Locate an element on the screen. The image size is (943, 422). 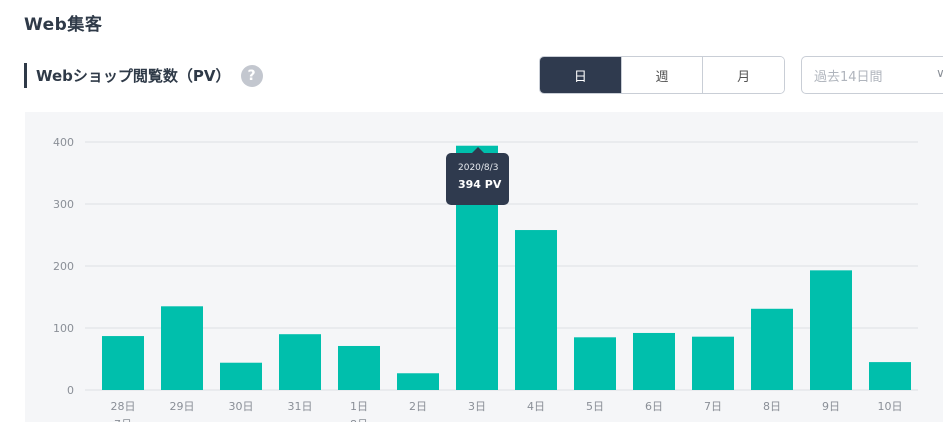
chevron-down-icon: ∨ is located at coordinates (939, 73).